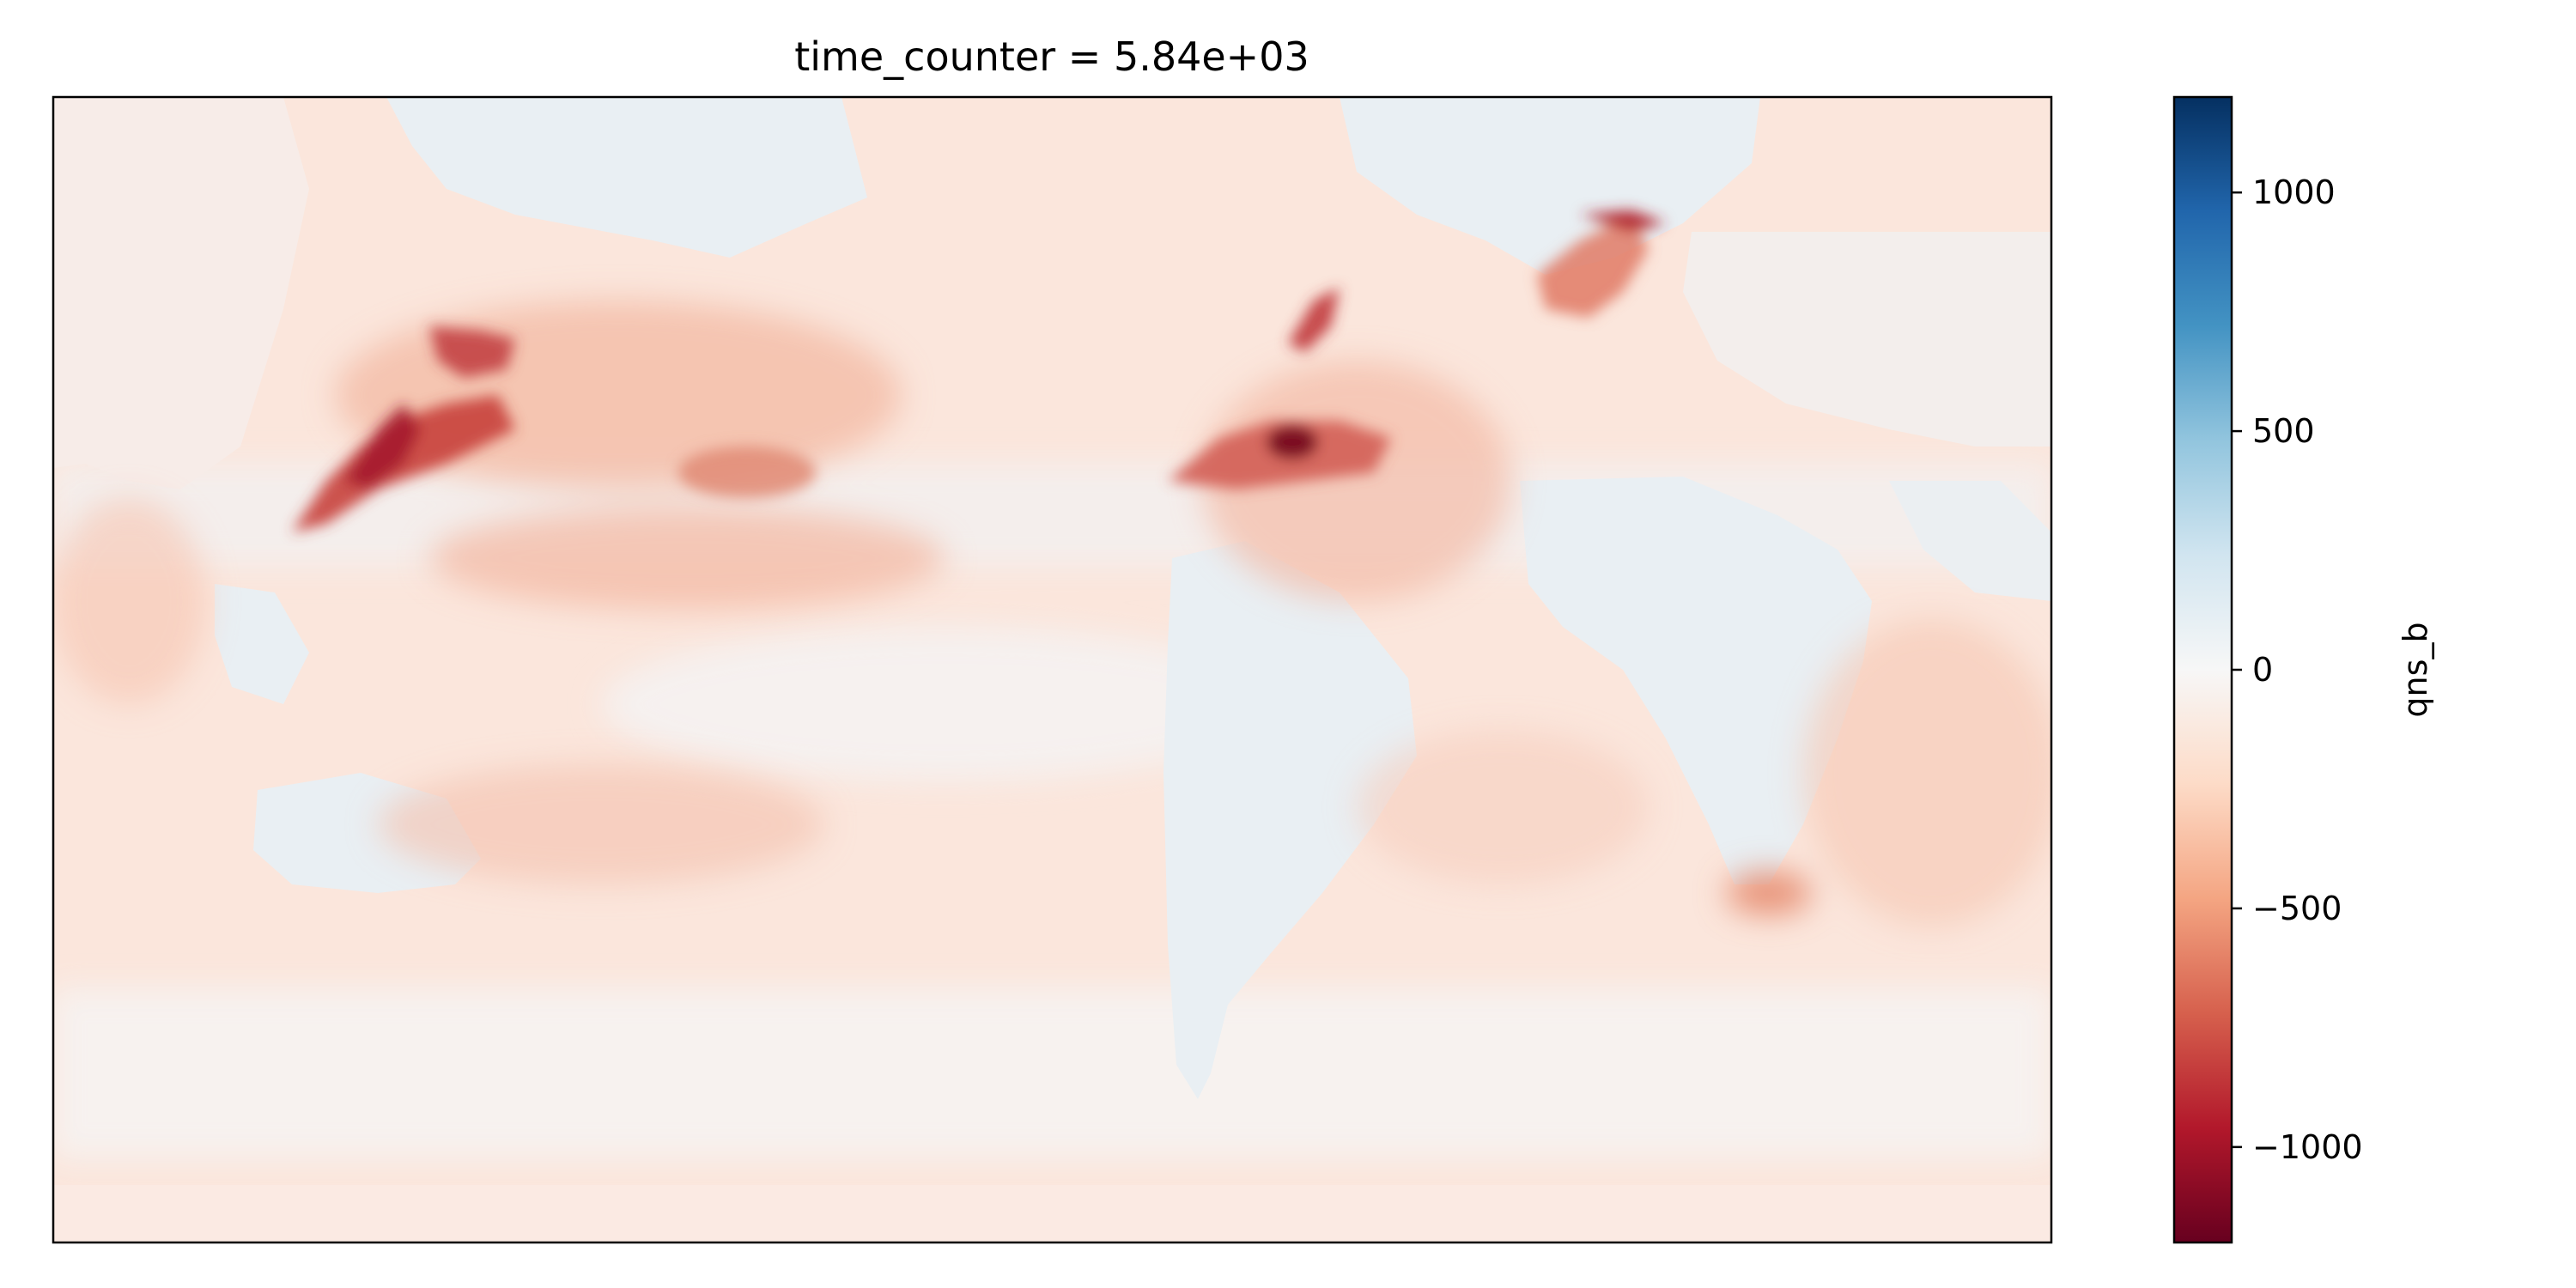  Describe the element at coordinates (262, 644) in the screenshot. I see `land-southeast-asia` at that location.